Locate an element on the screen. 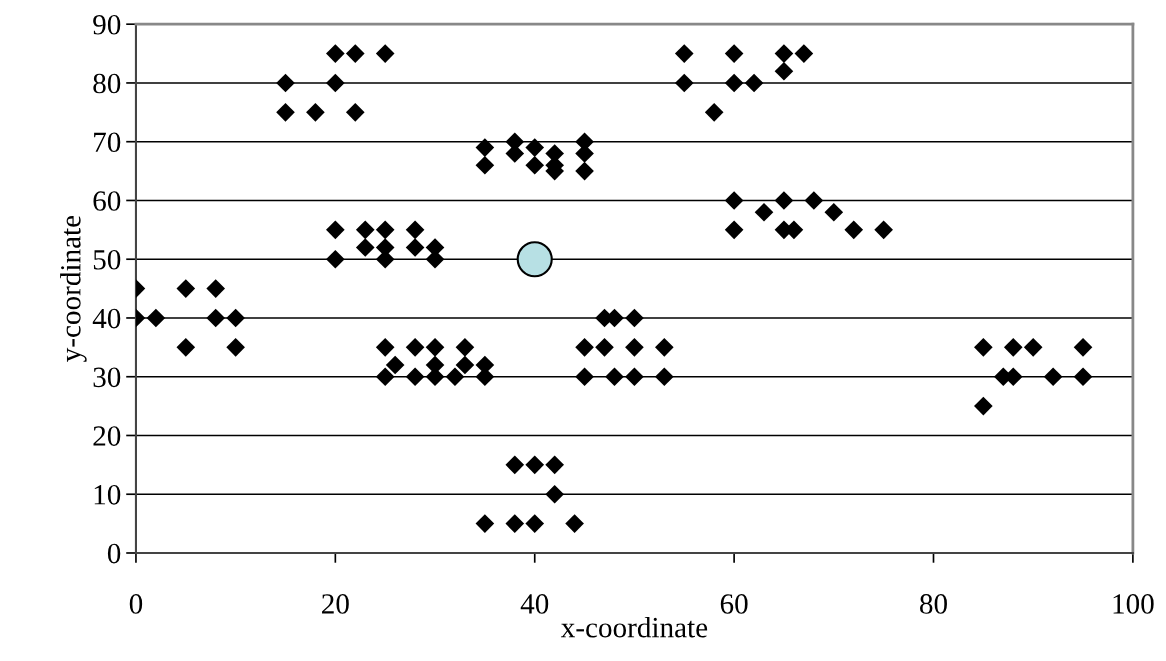 The height and width of the screenshot is (661, 1166). y-tick-label: 80 is located at coordinates (107, 83).